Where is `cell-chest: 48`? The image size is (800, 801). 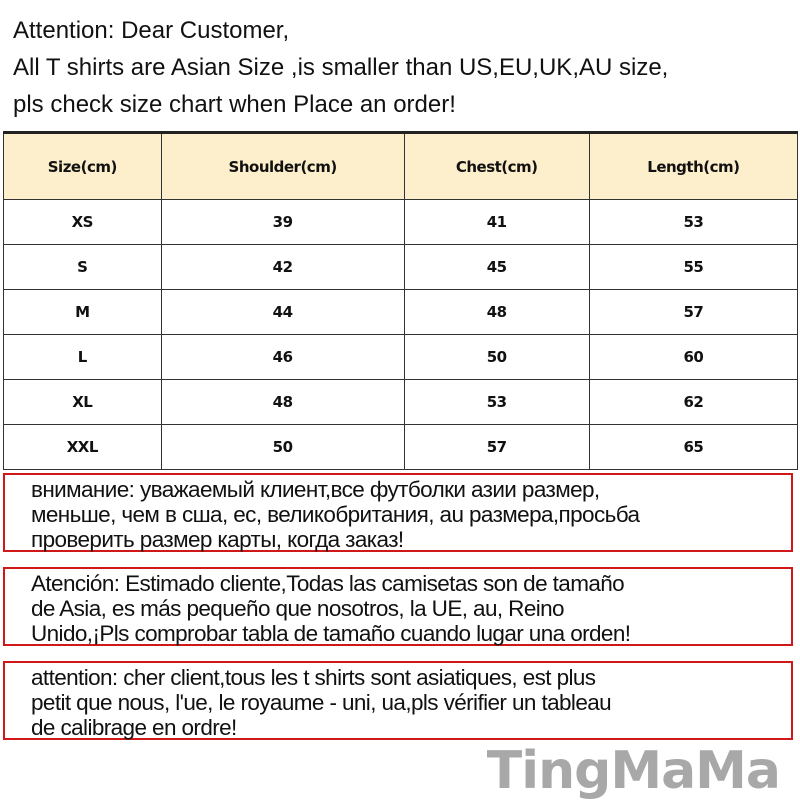 cell-chest: 48 is located at coordinates (496, 312).